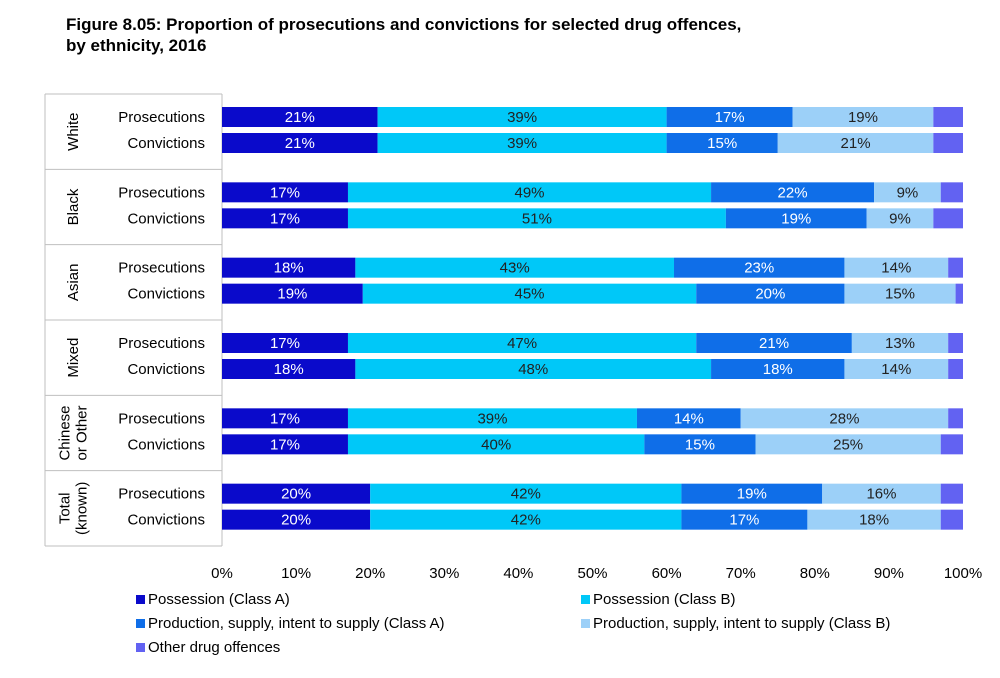  Describe the element at coordinates (889, 573) in the screenshot. I see `x-tick-label: 90%` at that location.